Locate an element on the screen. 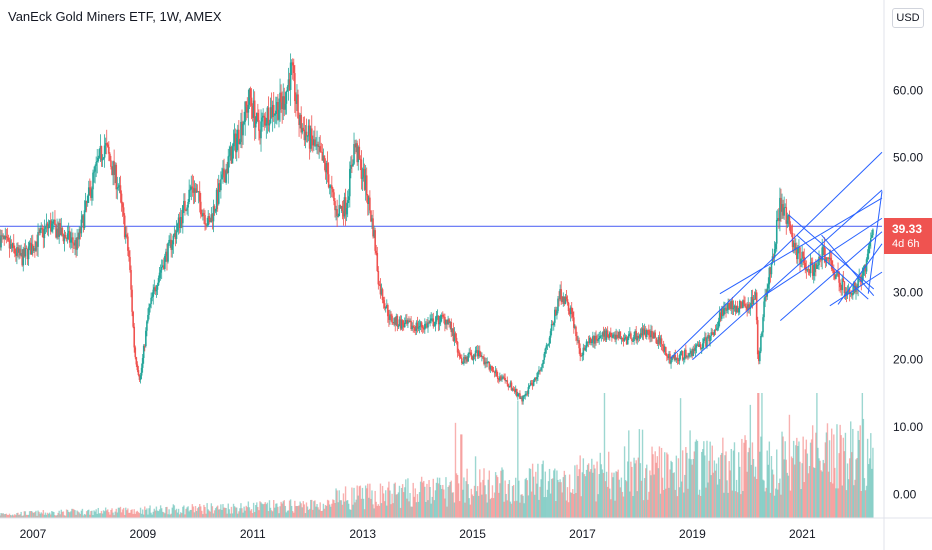 This screenshot has height=550, width=932. price-tick-label: 30.00 is located at coordinates (908, 292).